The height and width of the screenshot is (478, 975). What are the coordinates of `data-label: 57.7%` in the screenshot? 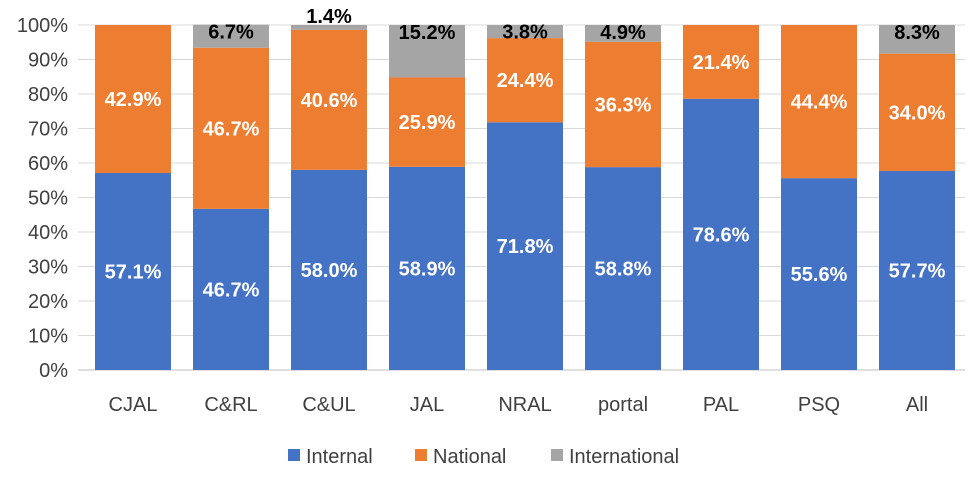 It's located at (917, 271).